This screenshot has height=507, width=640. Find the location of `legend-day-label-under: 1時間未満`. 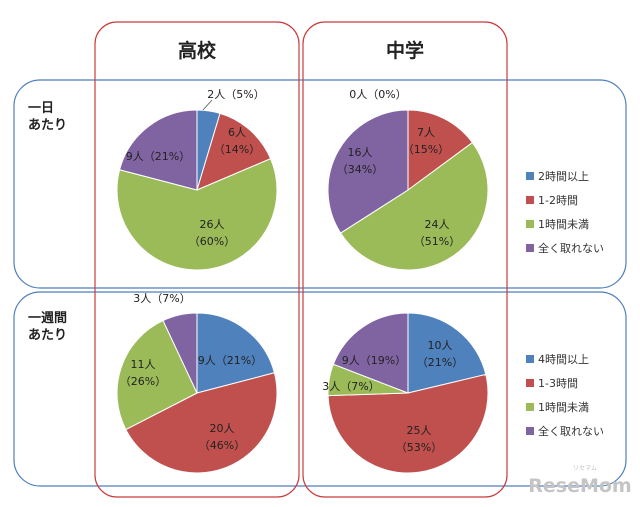

legend-day-label-under: 1時間未満 is located at coordinates (563, 224).